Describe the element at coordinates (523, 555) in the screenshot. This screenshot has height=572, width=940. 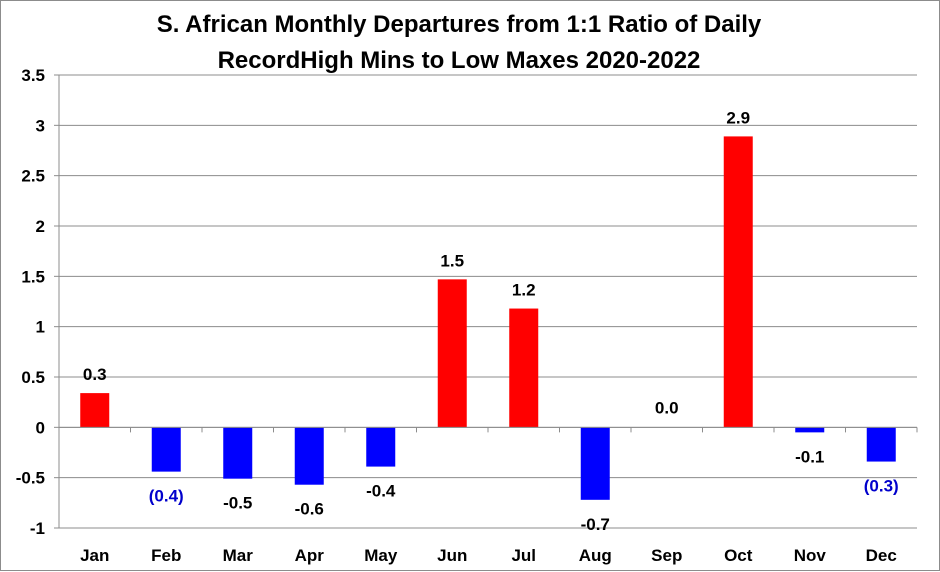
I see `x-category-label: Jul` at that location.